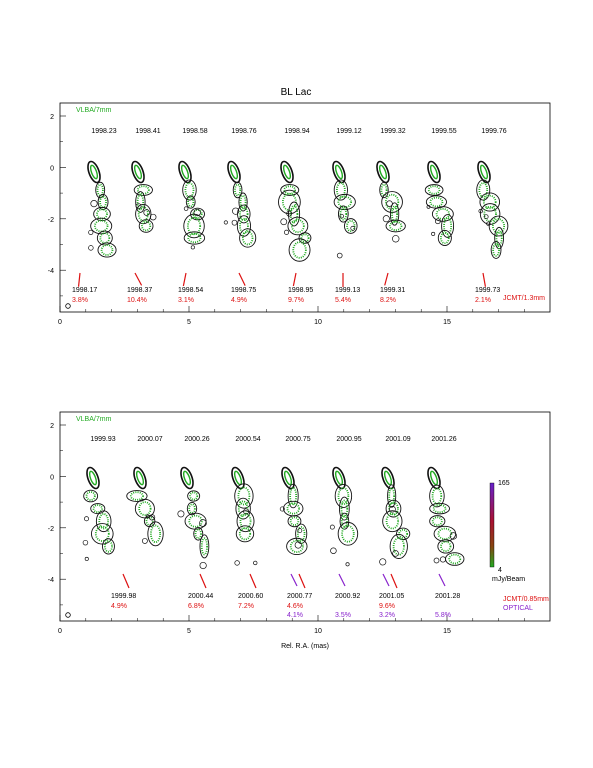  I want to click on top-epoch-label: 1999.55, so click(443, 131).